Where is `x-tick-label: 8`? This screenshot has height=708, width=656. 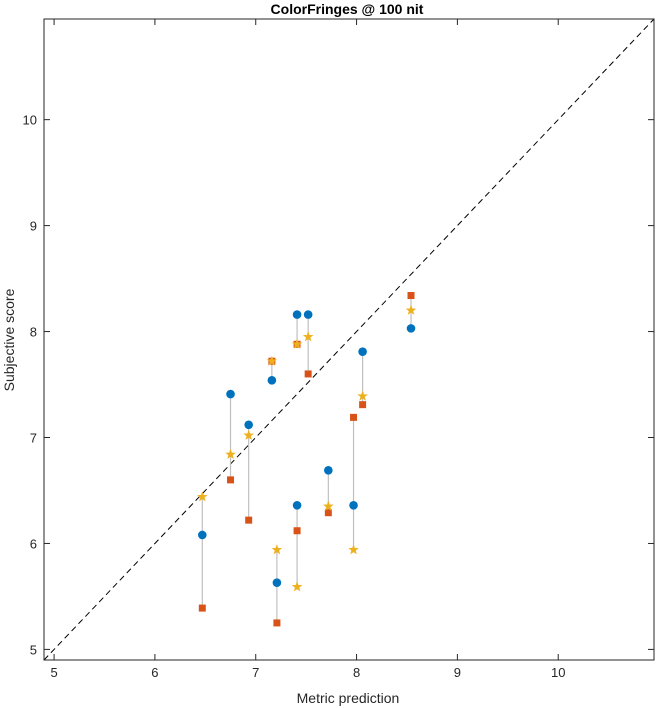
x-tick-label: 8 is located at coordinates (356, 672).